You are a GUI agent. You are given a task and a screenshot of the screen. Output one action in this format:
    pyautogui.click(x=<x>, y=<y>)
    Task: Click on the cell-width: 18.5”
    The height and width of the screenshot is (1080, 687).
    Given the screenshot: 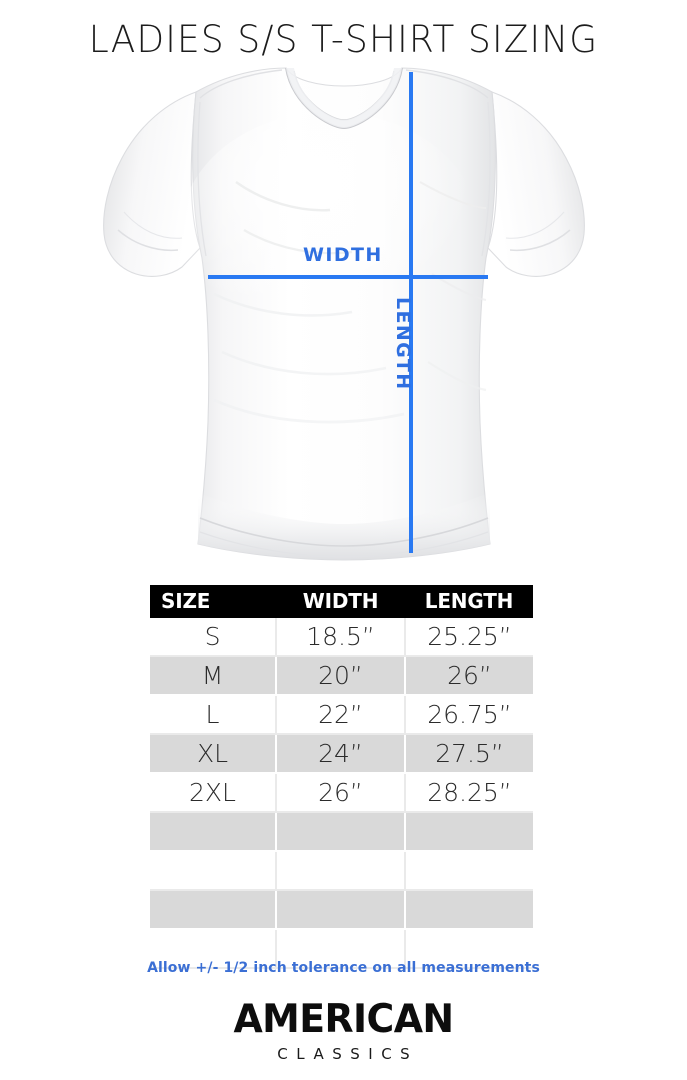 What is the action you would take?
    pyautogui.click(x=341, y=637)
    